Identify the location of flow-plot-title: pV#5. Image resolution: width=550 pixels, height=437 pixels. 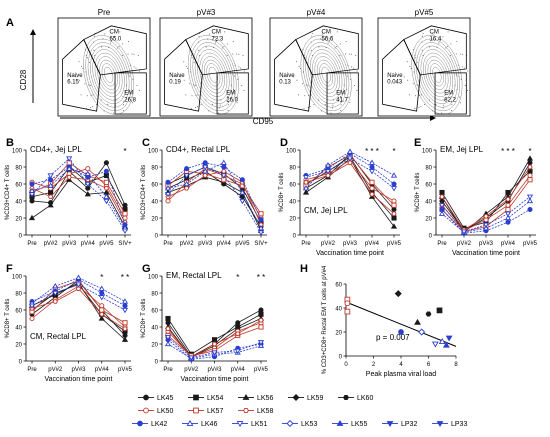
(424, 12).